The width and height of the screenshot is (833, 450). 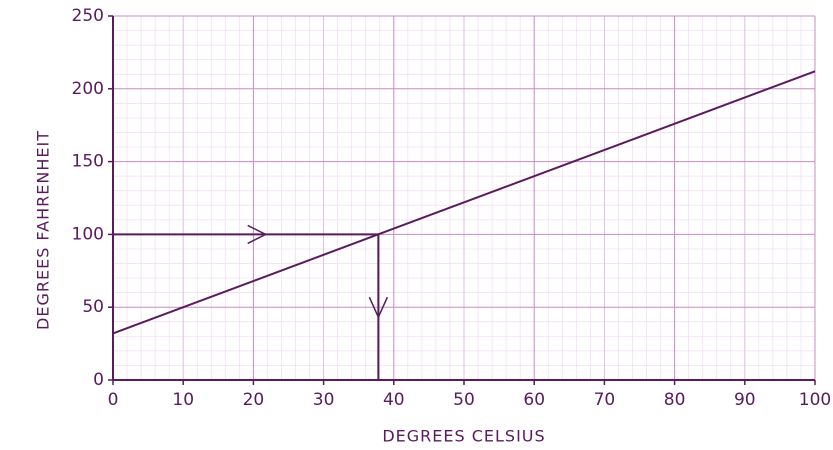 I want to click on x-tick-label: 60, so click(x=534, y=400).